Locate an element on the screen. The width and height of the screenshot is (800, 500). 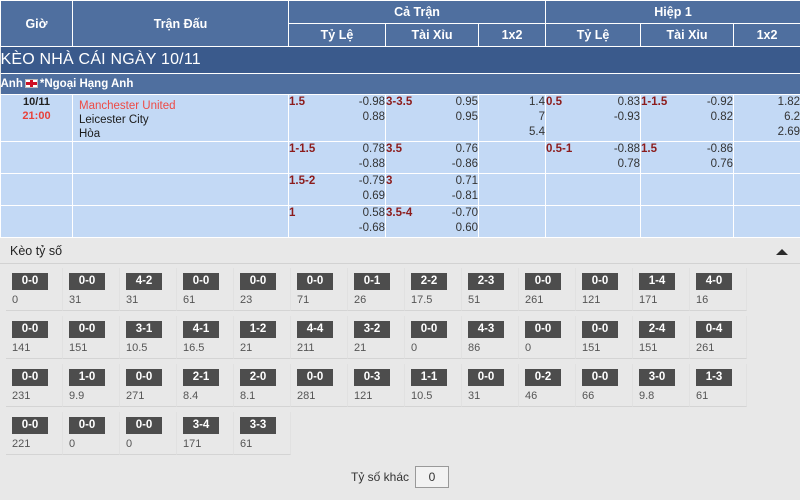
odds-value-top: 0.83 is located at coordinates (629, 102).